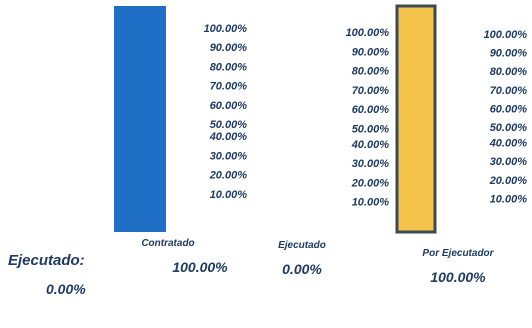 This screenshot has width=532, height=328. I want to click on category-label: Contratado, so click(167, 243).